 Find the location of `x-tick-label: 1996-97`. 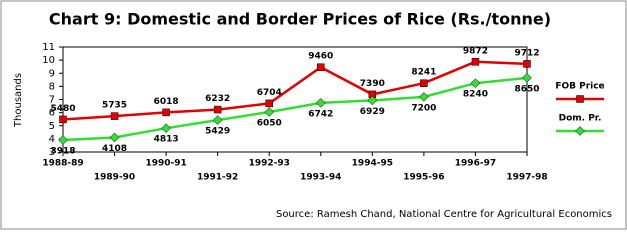

x-tick-label: 1996-97 is located at coordinates (475, 164).